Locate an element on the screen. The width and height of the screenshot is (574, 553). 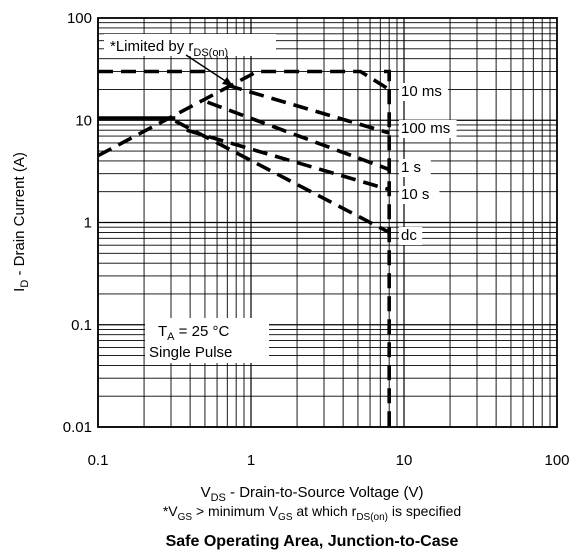
limited-arrow-head is located at coordinates (227, 81).